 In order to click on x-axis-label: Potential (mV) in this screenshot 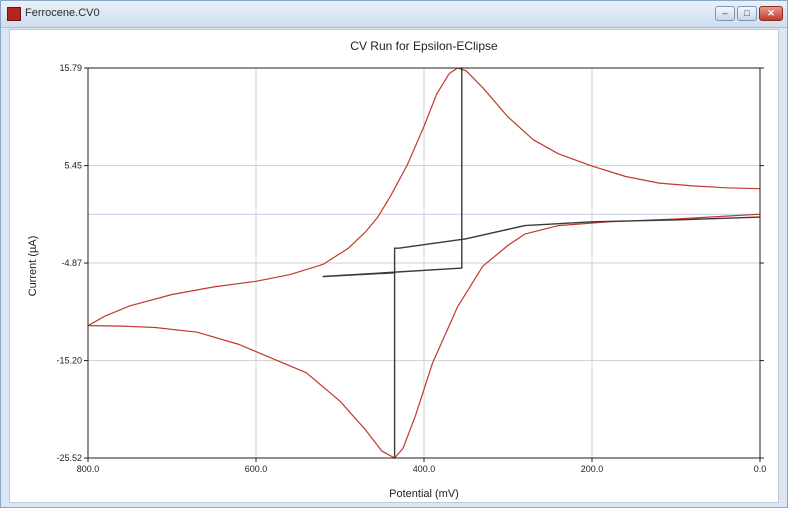, I will do `click(424, 494)`.